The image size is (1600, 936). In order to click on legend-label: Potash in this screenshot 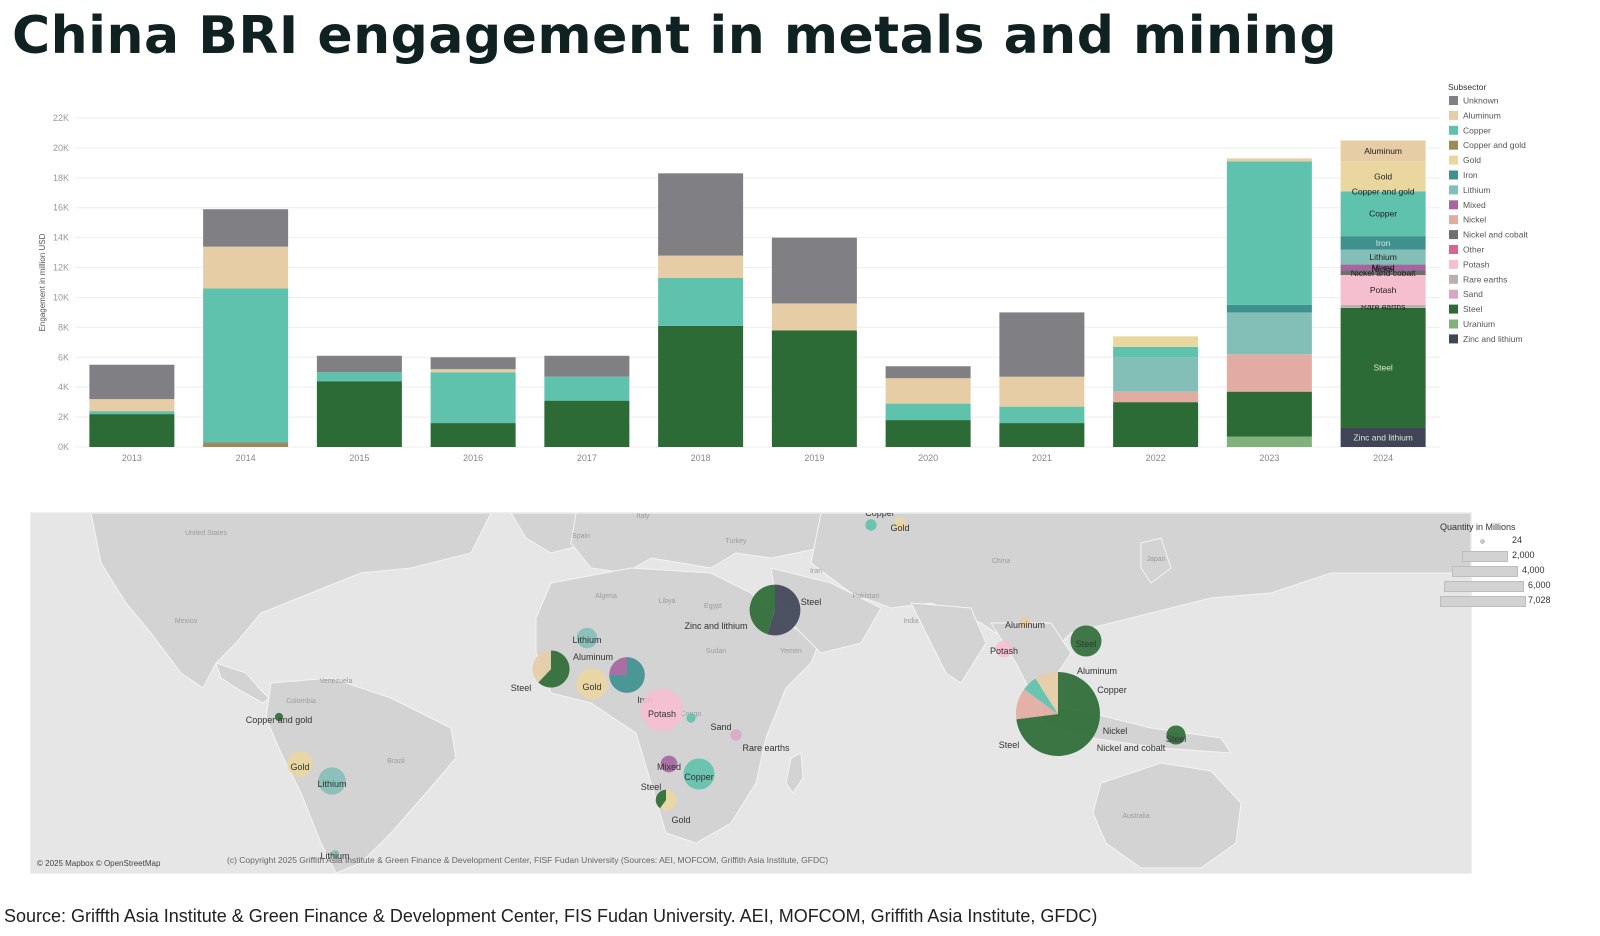, I will do `click(1476, 264)`.